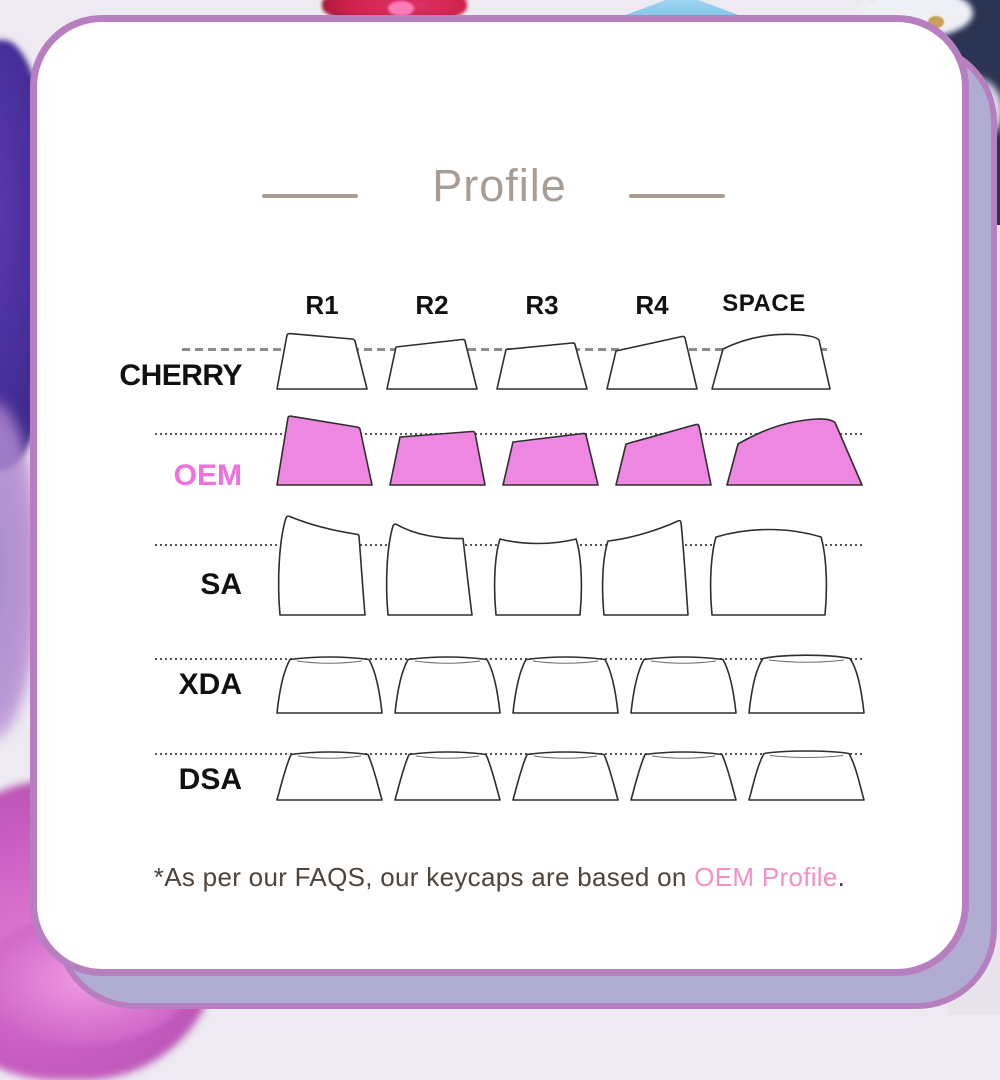  I want to click on xda-keycap-shapes, so click(570, 684).